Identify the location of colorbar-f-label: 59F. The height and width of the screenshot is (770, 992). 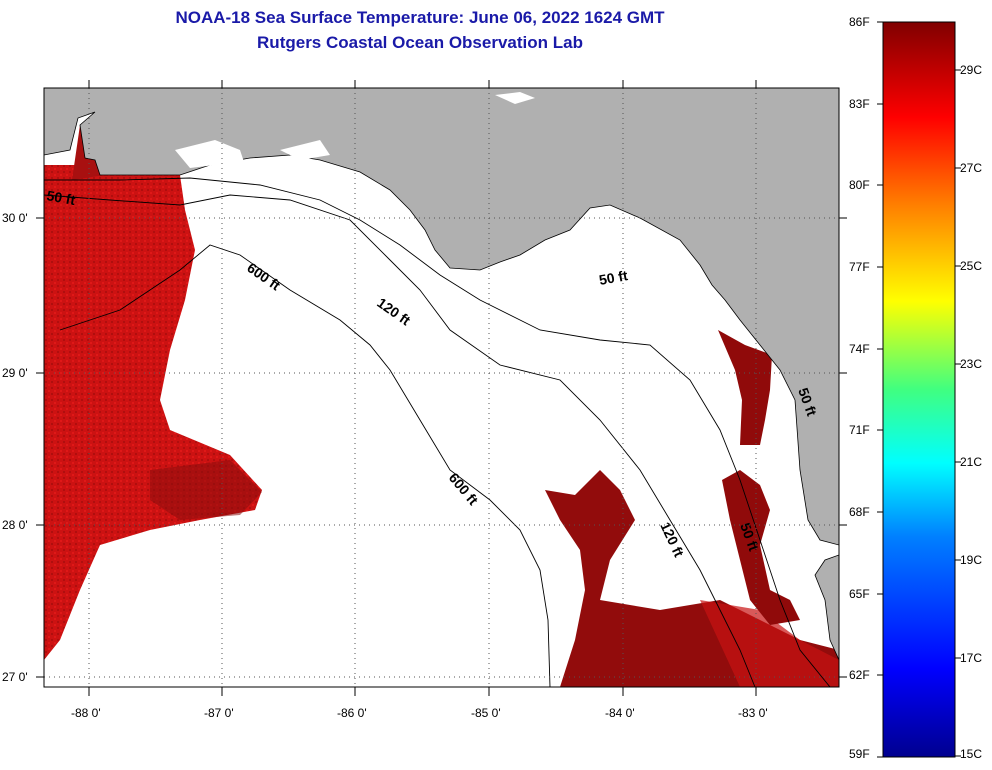
(859, 754).